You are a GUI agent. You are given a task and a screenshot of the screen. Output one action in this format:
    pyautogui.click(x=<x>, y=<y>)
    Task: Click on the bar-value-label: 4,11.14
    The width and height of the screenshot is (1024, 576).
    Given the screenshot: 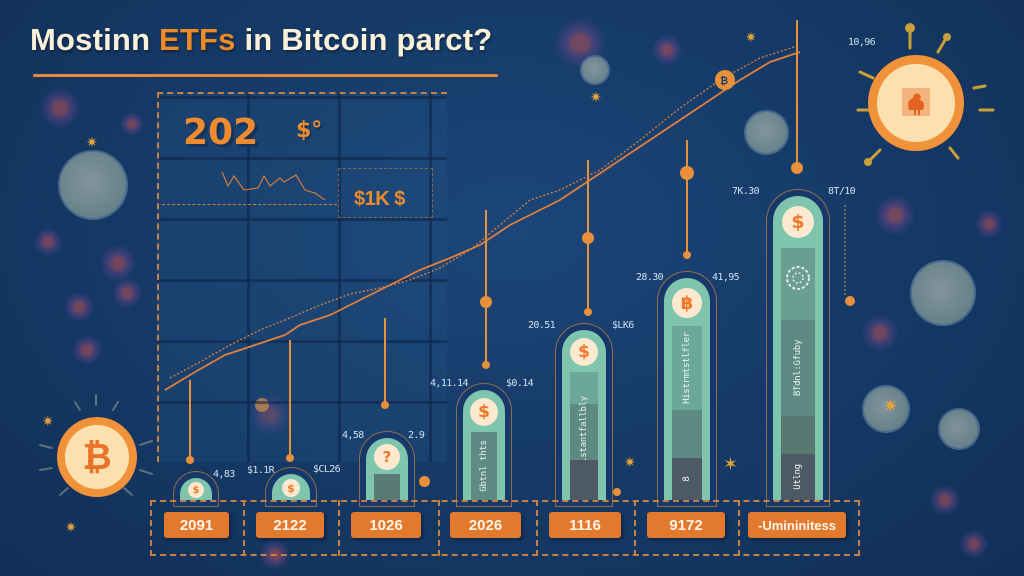 What is the action you would take?
    pyautogui.click(x=449, y=383)
    